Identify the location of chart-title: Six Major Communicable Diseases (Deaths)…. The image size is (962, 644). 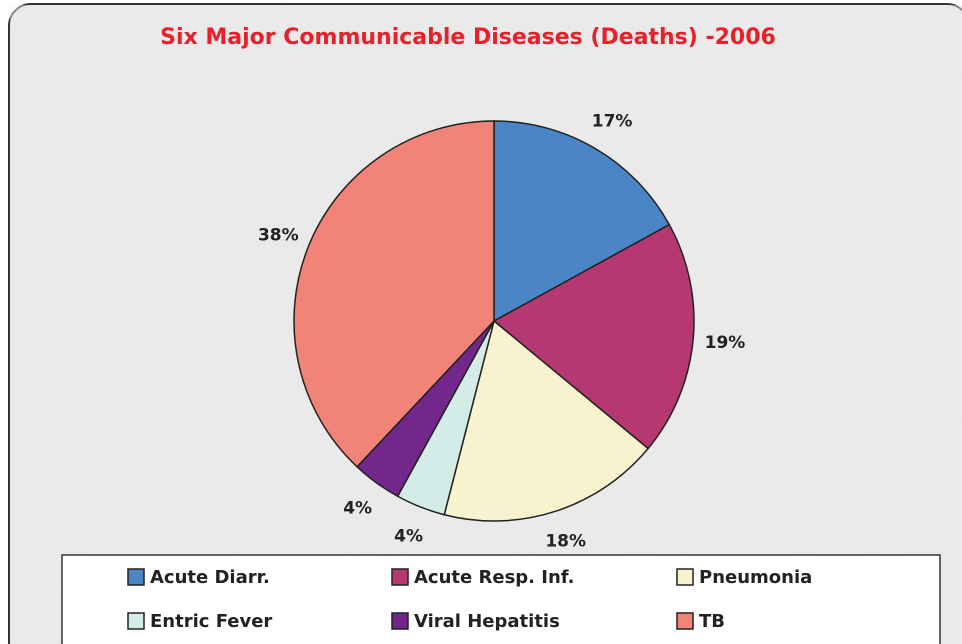
(468, 37).